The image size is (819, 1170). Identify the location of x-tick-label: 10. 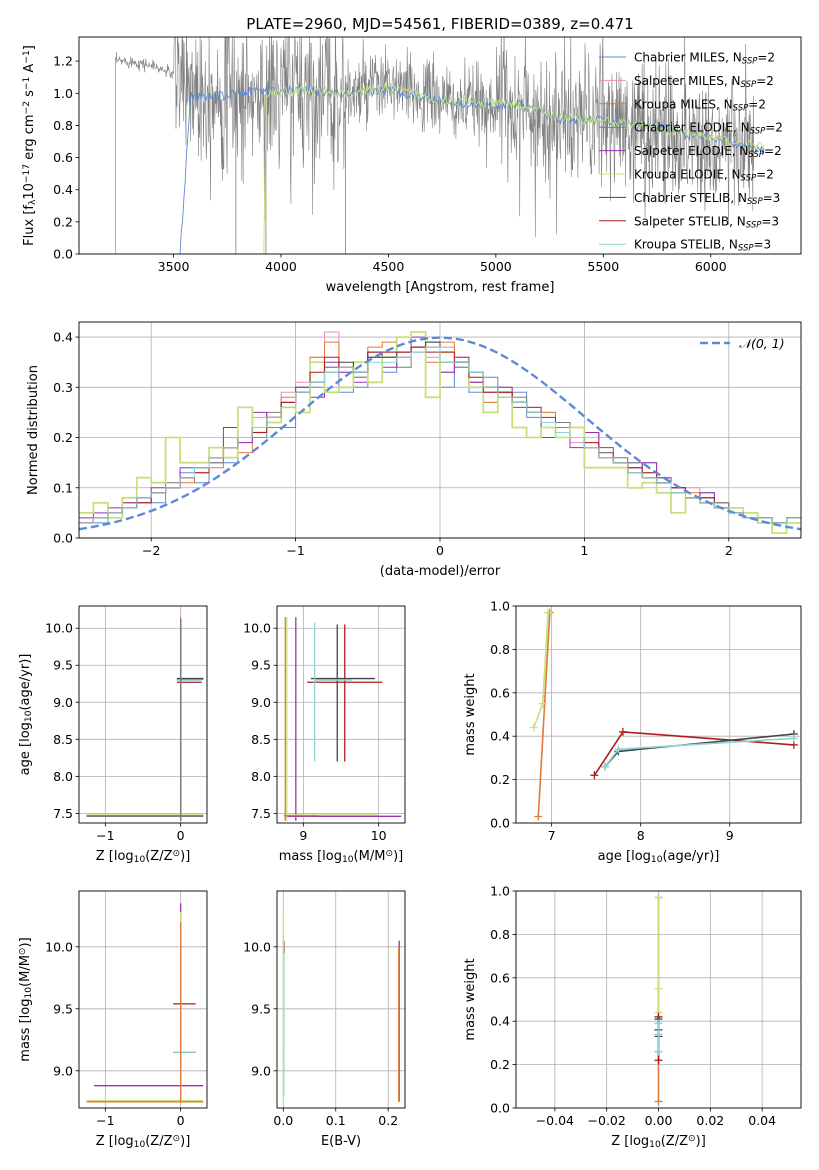
(379, 835).